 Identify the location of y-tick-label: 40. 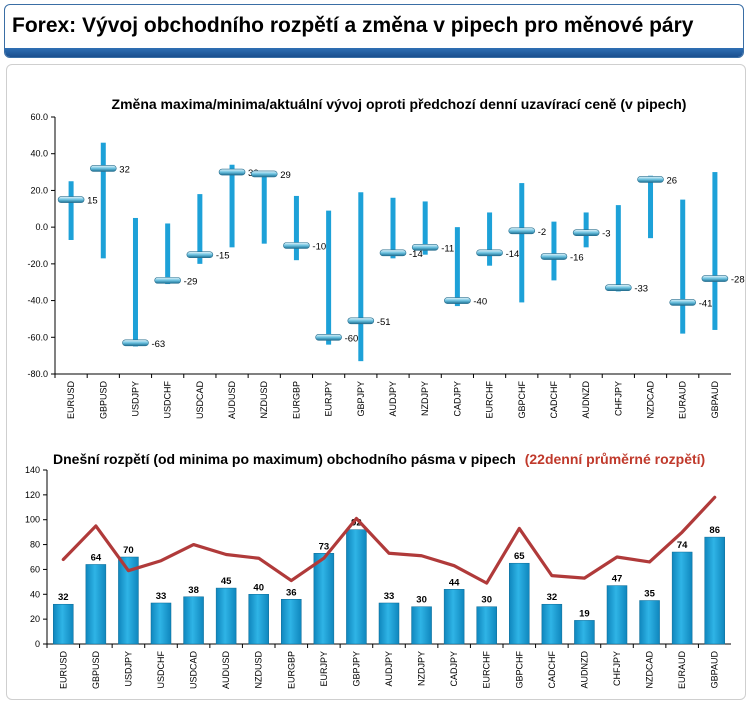
(35, 594).